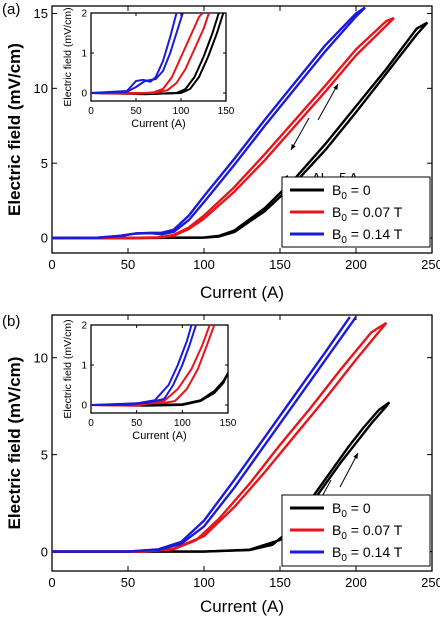 The height and width of the screenshot is (618, 440). Describe the element at coordinates (293, 147) in the screenshot. I see `sweep-down-arrow-head` at that location.